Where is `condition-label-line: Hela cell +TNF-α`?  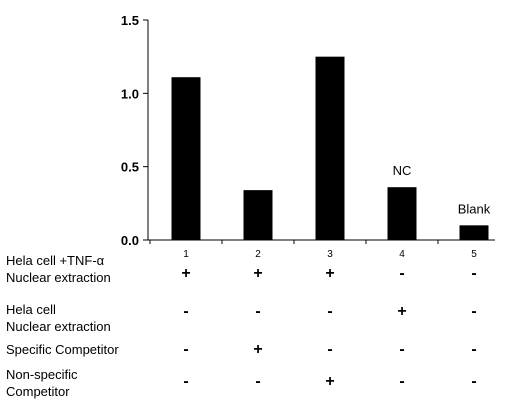
condition-label-line: Hela cell +TNF-α is located at coordinates (55, 260).